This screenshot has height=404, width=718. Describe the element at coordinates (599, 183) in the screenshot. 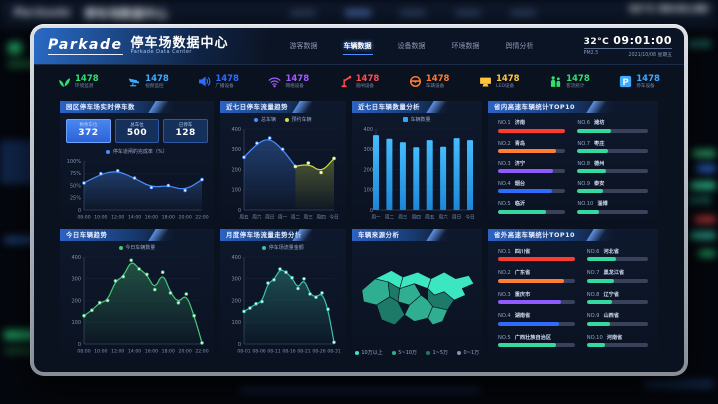

I see `region-name: 泰安` at that location.